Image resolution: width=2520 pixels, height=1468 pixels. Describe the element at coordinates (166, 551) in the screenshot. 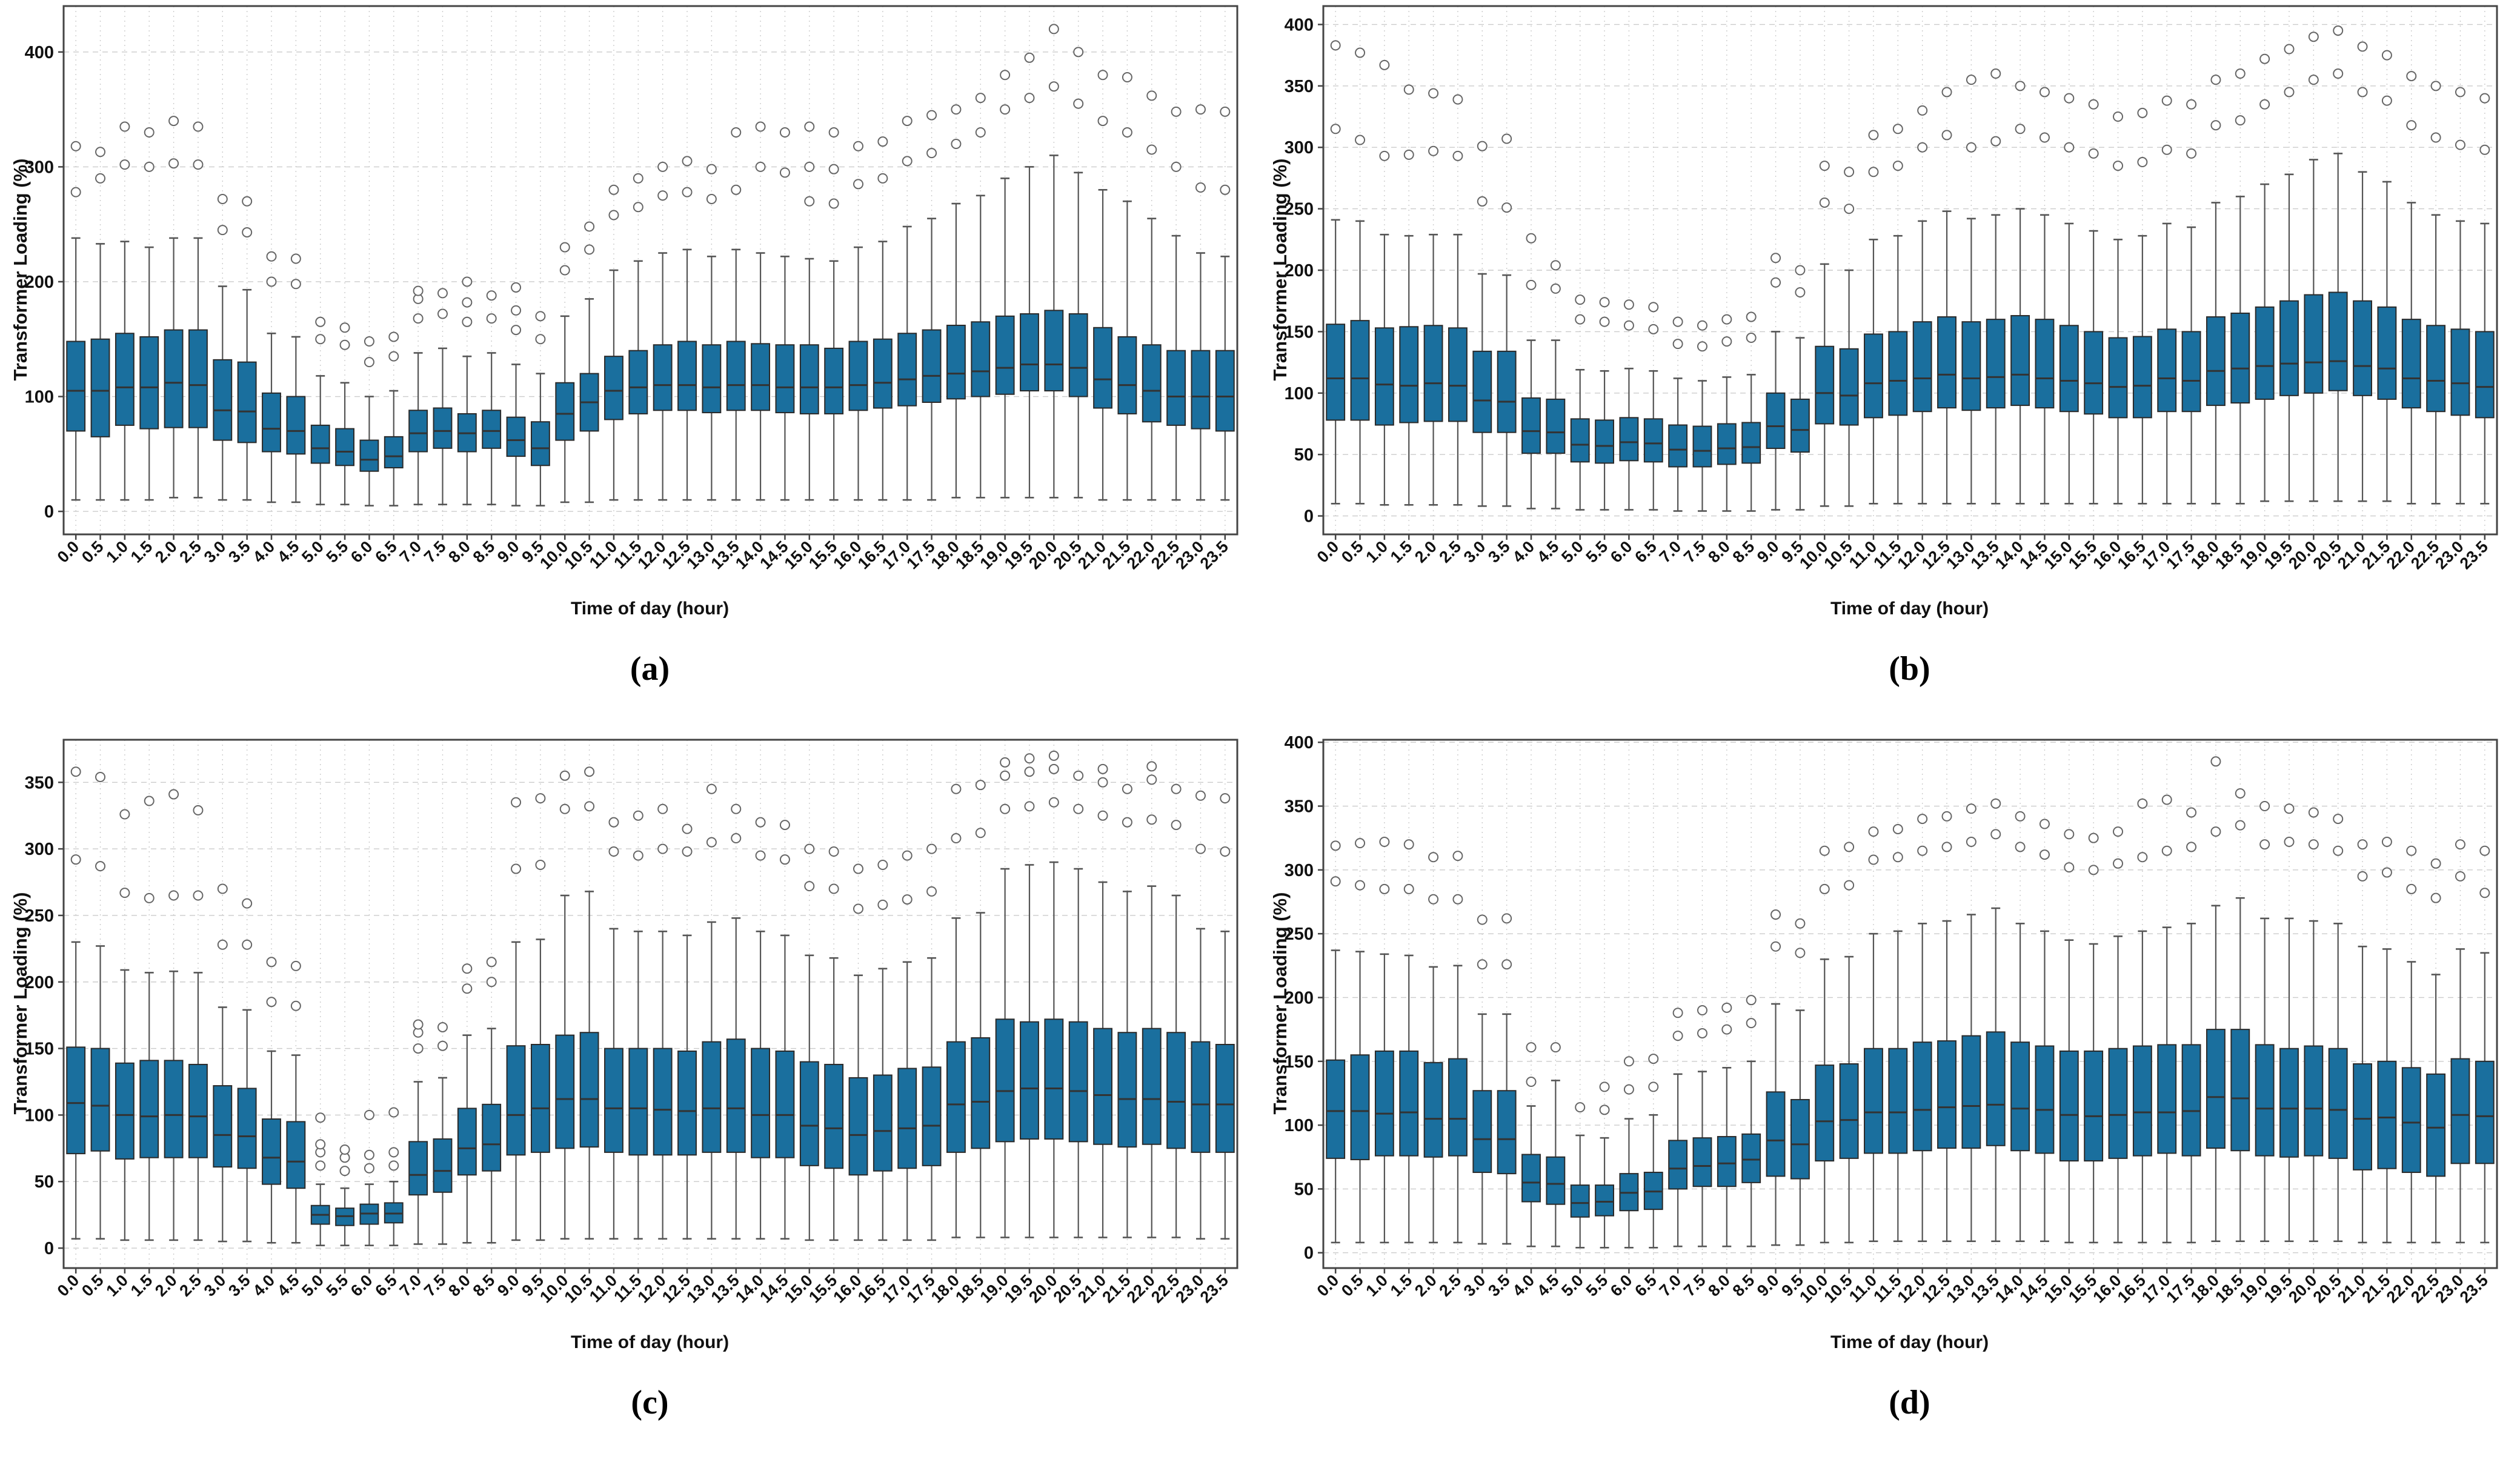

I see `svg-text: 2.0` at that location.